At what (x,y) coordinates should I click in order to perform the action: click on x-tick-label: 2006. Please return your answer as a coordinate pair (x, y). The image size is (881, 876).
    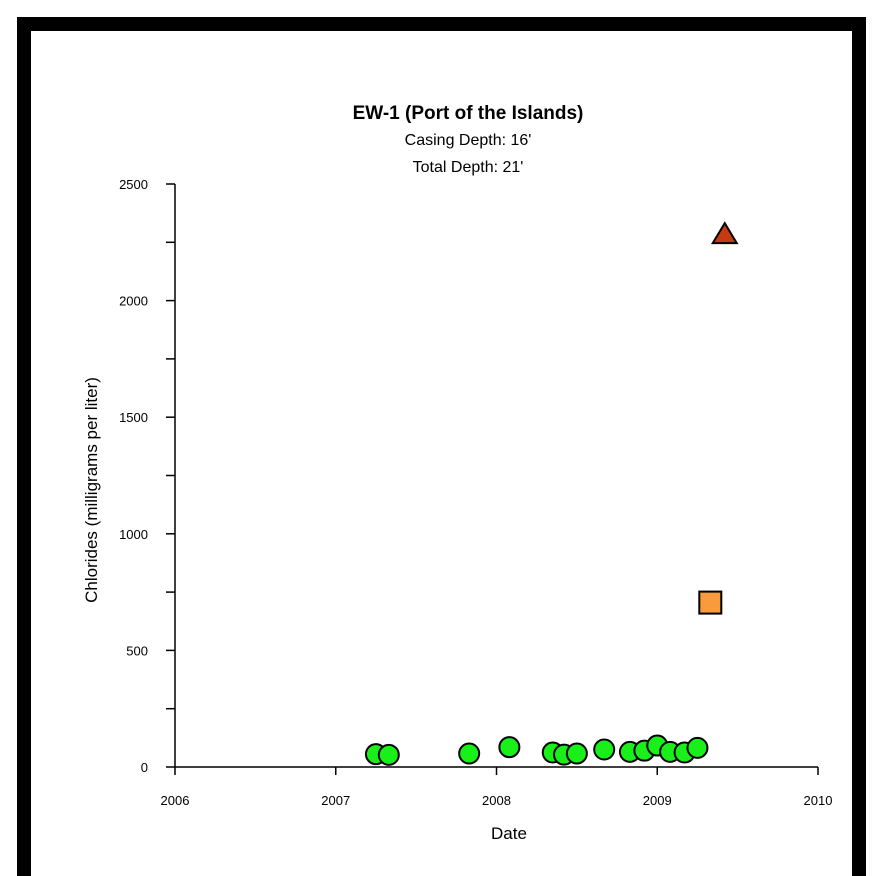
    Looking at the image, I should click on (175, 800).